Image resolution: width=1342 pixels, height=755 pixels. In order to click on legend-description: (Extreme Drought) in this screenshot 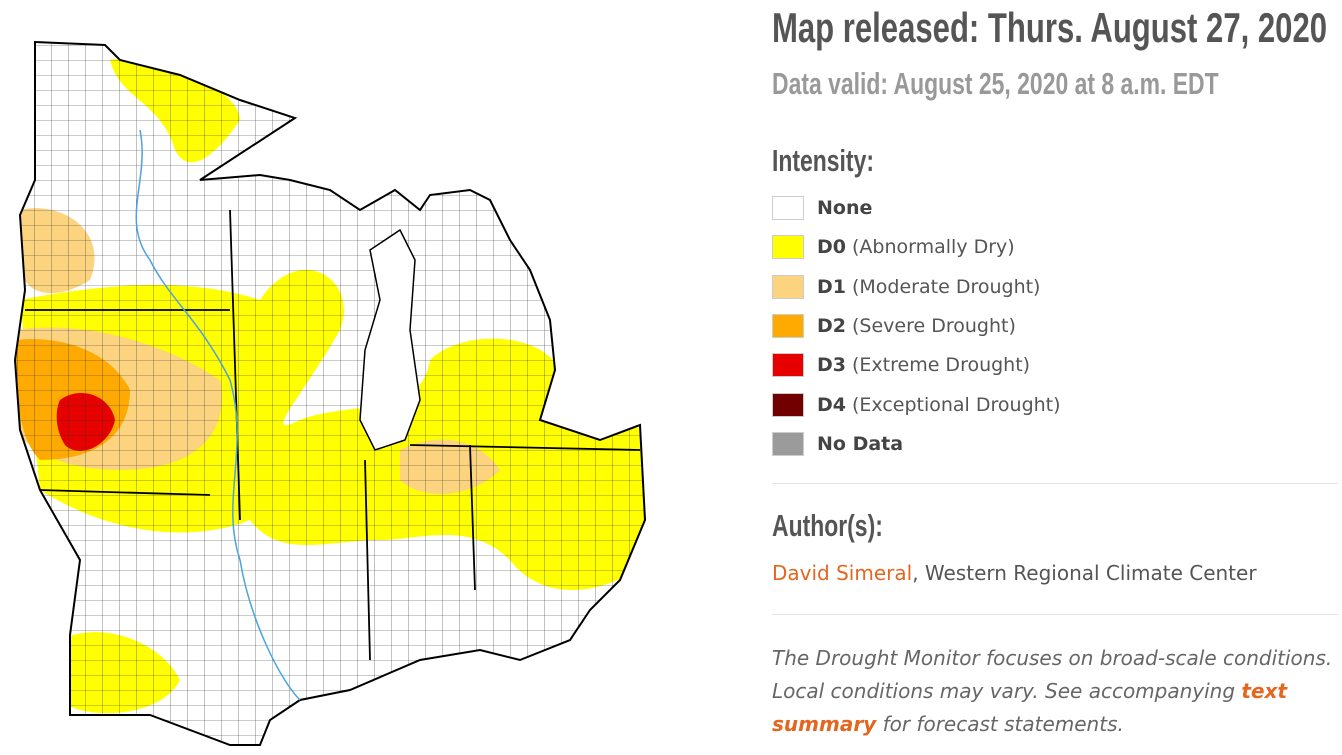, I will do `click(941, 365)`.